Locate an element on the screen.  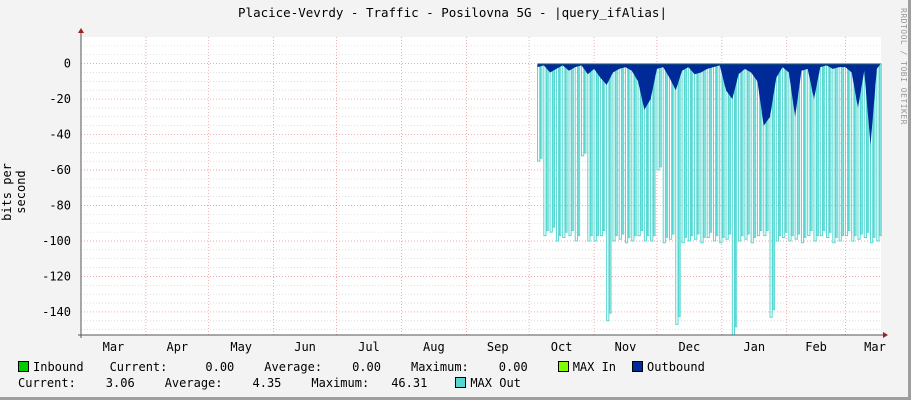
x-tick-label: Aug is located at coordinates (434, 347).